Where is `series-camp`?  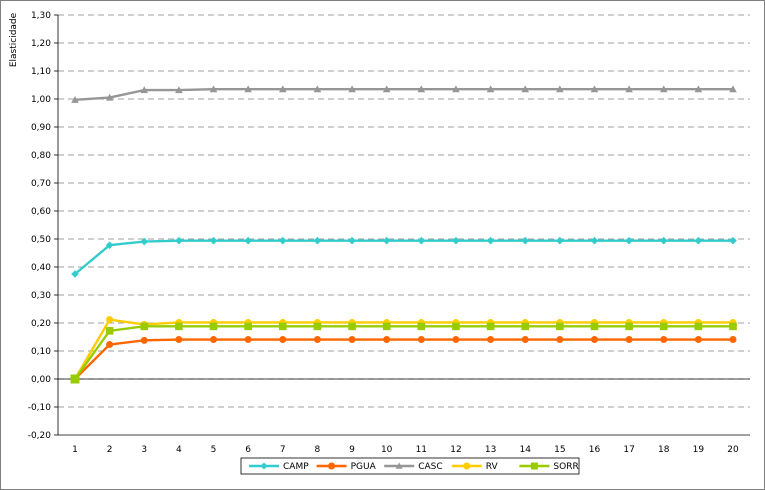 series-camp is located at coordinates (404, 257).